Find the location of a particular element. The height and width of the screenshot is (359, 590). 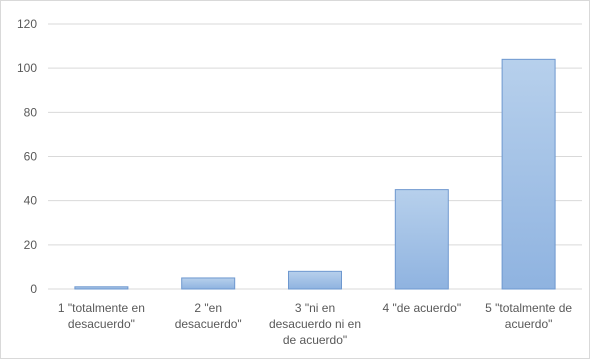

y-tick-label: 0 is located at coordinates (33, 289).